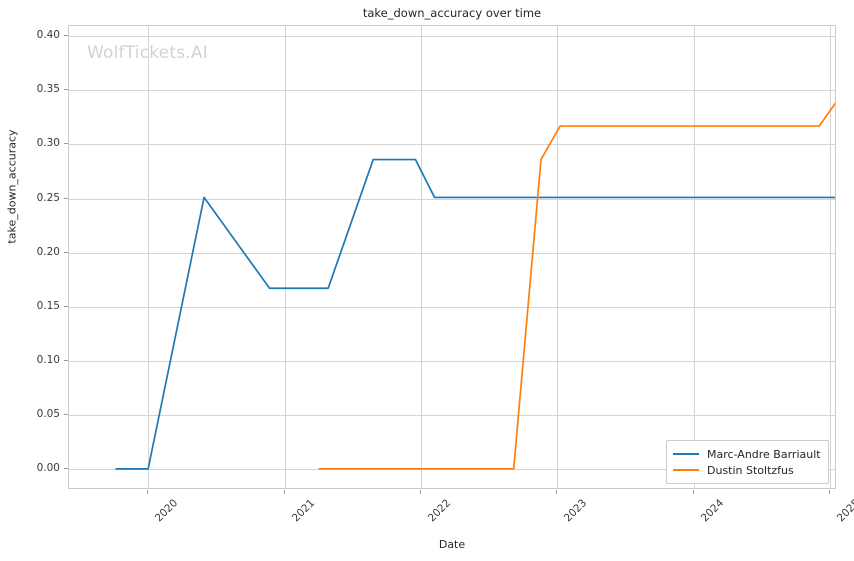 This screenshot has height=561, width=854. What do you see at coordinates (48, 305) in the screenshot?
I see `y-tick-label: 0.15` at bounding box center [48, 305].